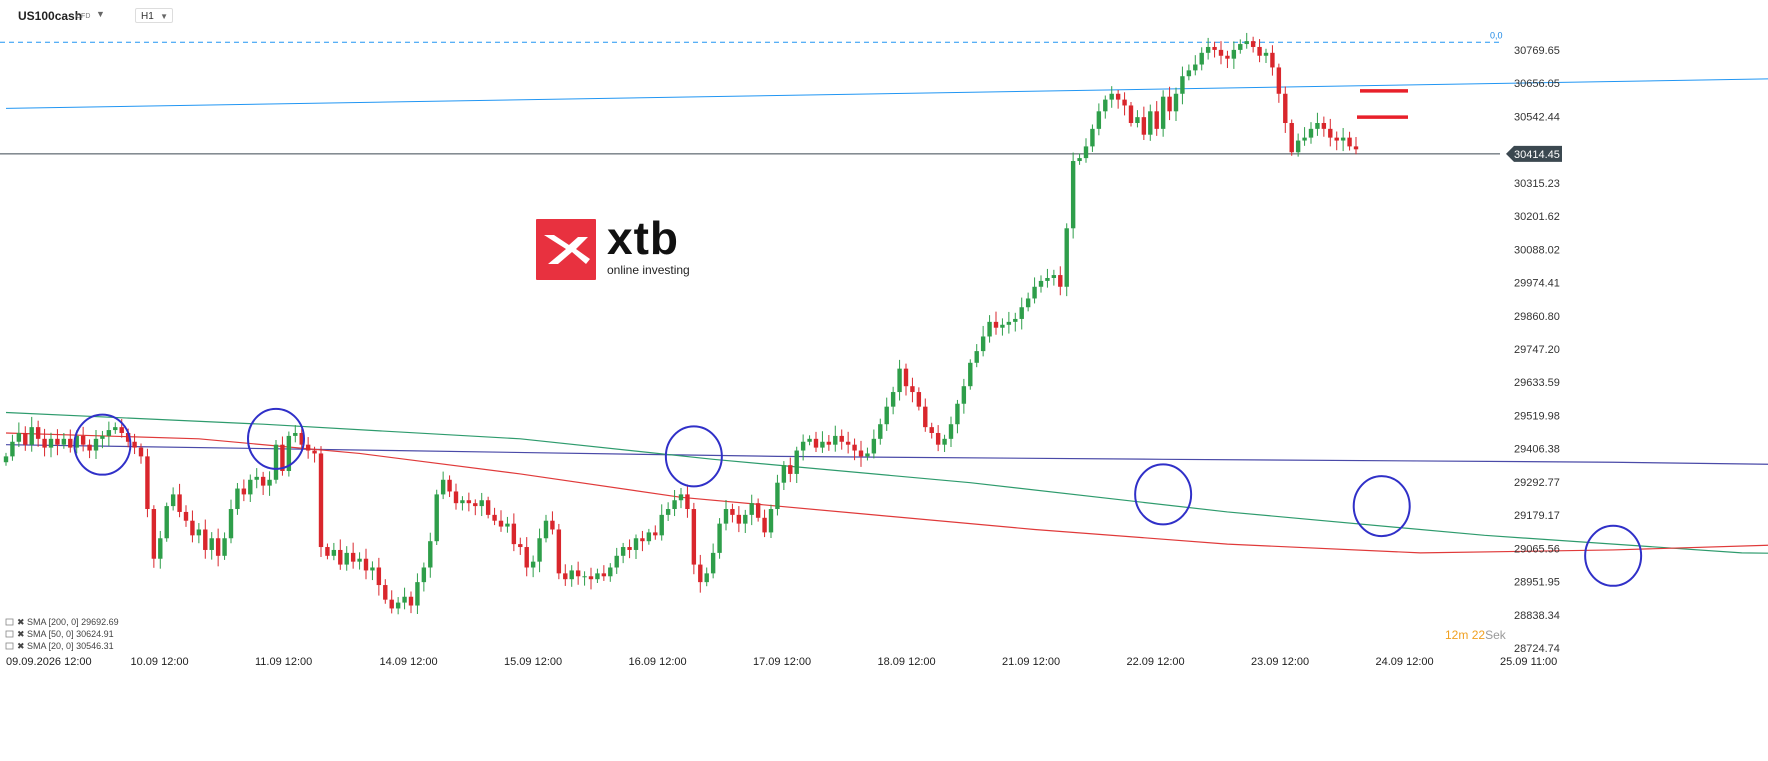 The width and height of the screenshot is (1768, 761). Describe the element at coordinates (1537, 84) in the screenshot. I see `price-tick-label: 30656.05` at that location.